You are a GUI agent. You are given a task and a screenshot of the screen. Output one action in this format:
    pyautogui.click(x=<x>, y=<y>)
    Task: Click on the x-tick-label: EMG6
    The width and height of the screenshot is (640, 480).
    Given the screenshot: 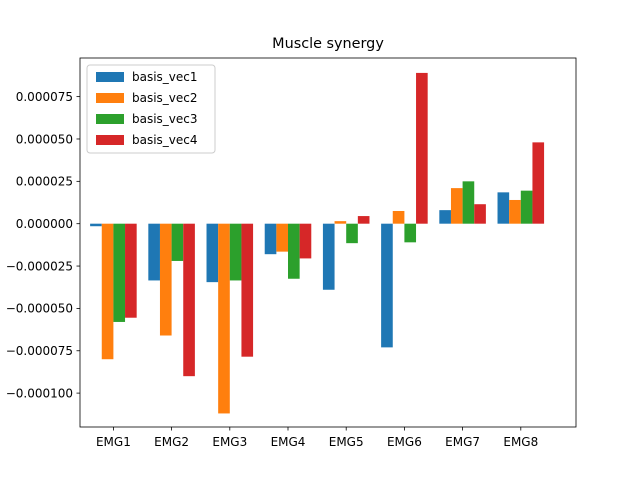 What is the action you would take?
    pyautogui.click(x=404, y=442)
    